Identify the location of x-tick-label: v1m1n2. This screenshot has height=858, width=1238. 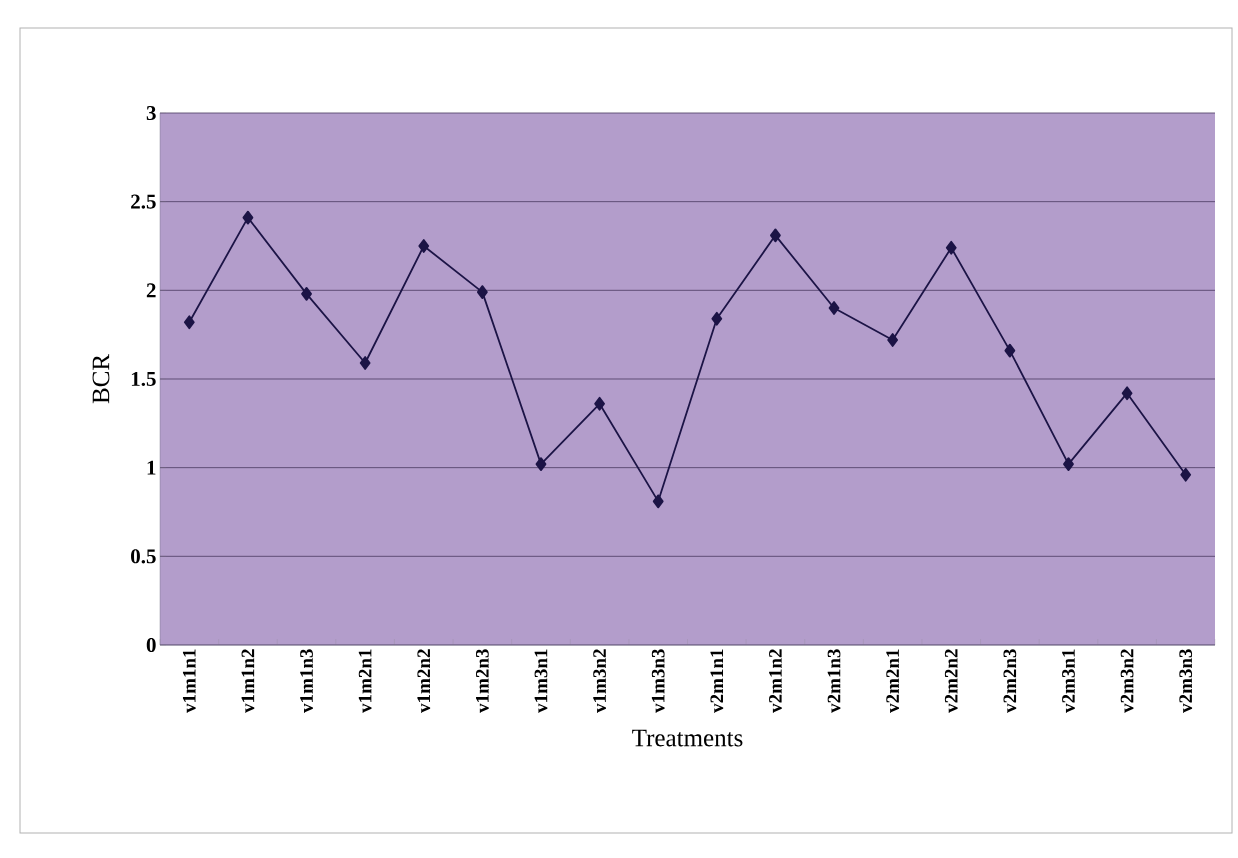
(248, 681).